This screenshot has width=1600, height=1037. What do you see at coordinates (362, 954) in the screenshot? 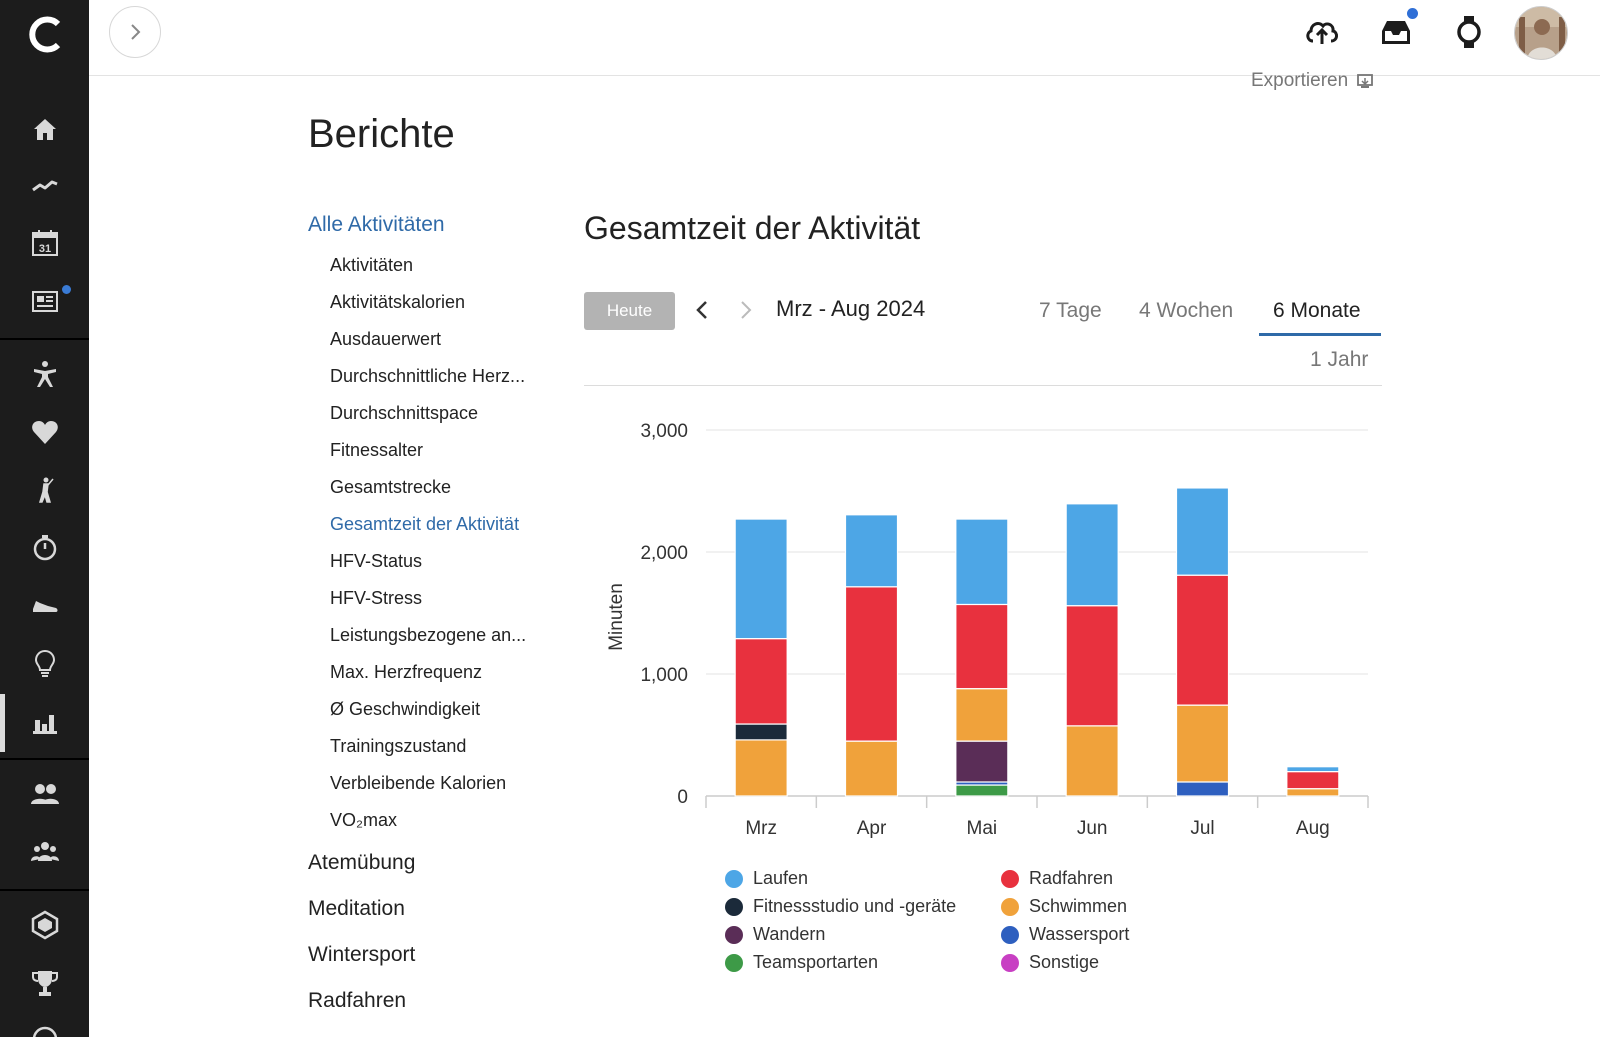
I see `report-nav-section: Wintersport` at bounding box center [362, 954].